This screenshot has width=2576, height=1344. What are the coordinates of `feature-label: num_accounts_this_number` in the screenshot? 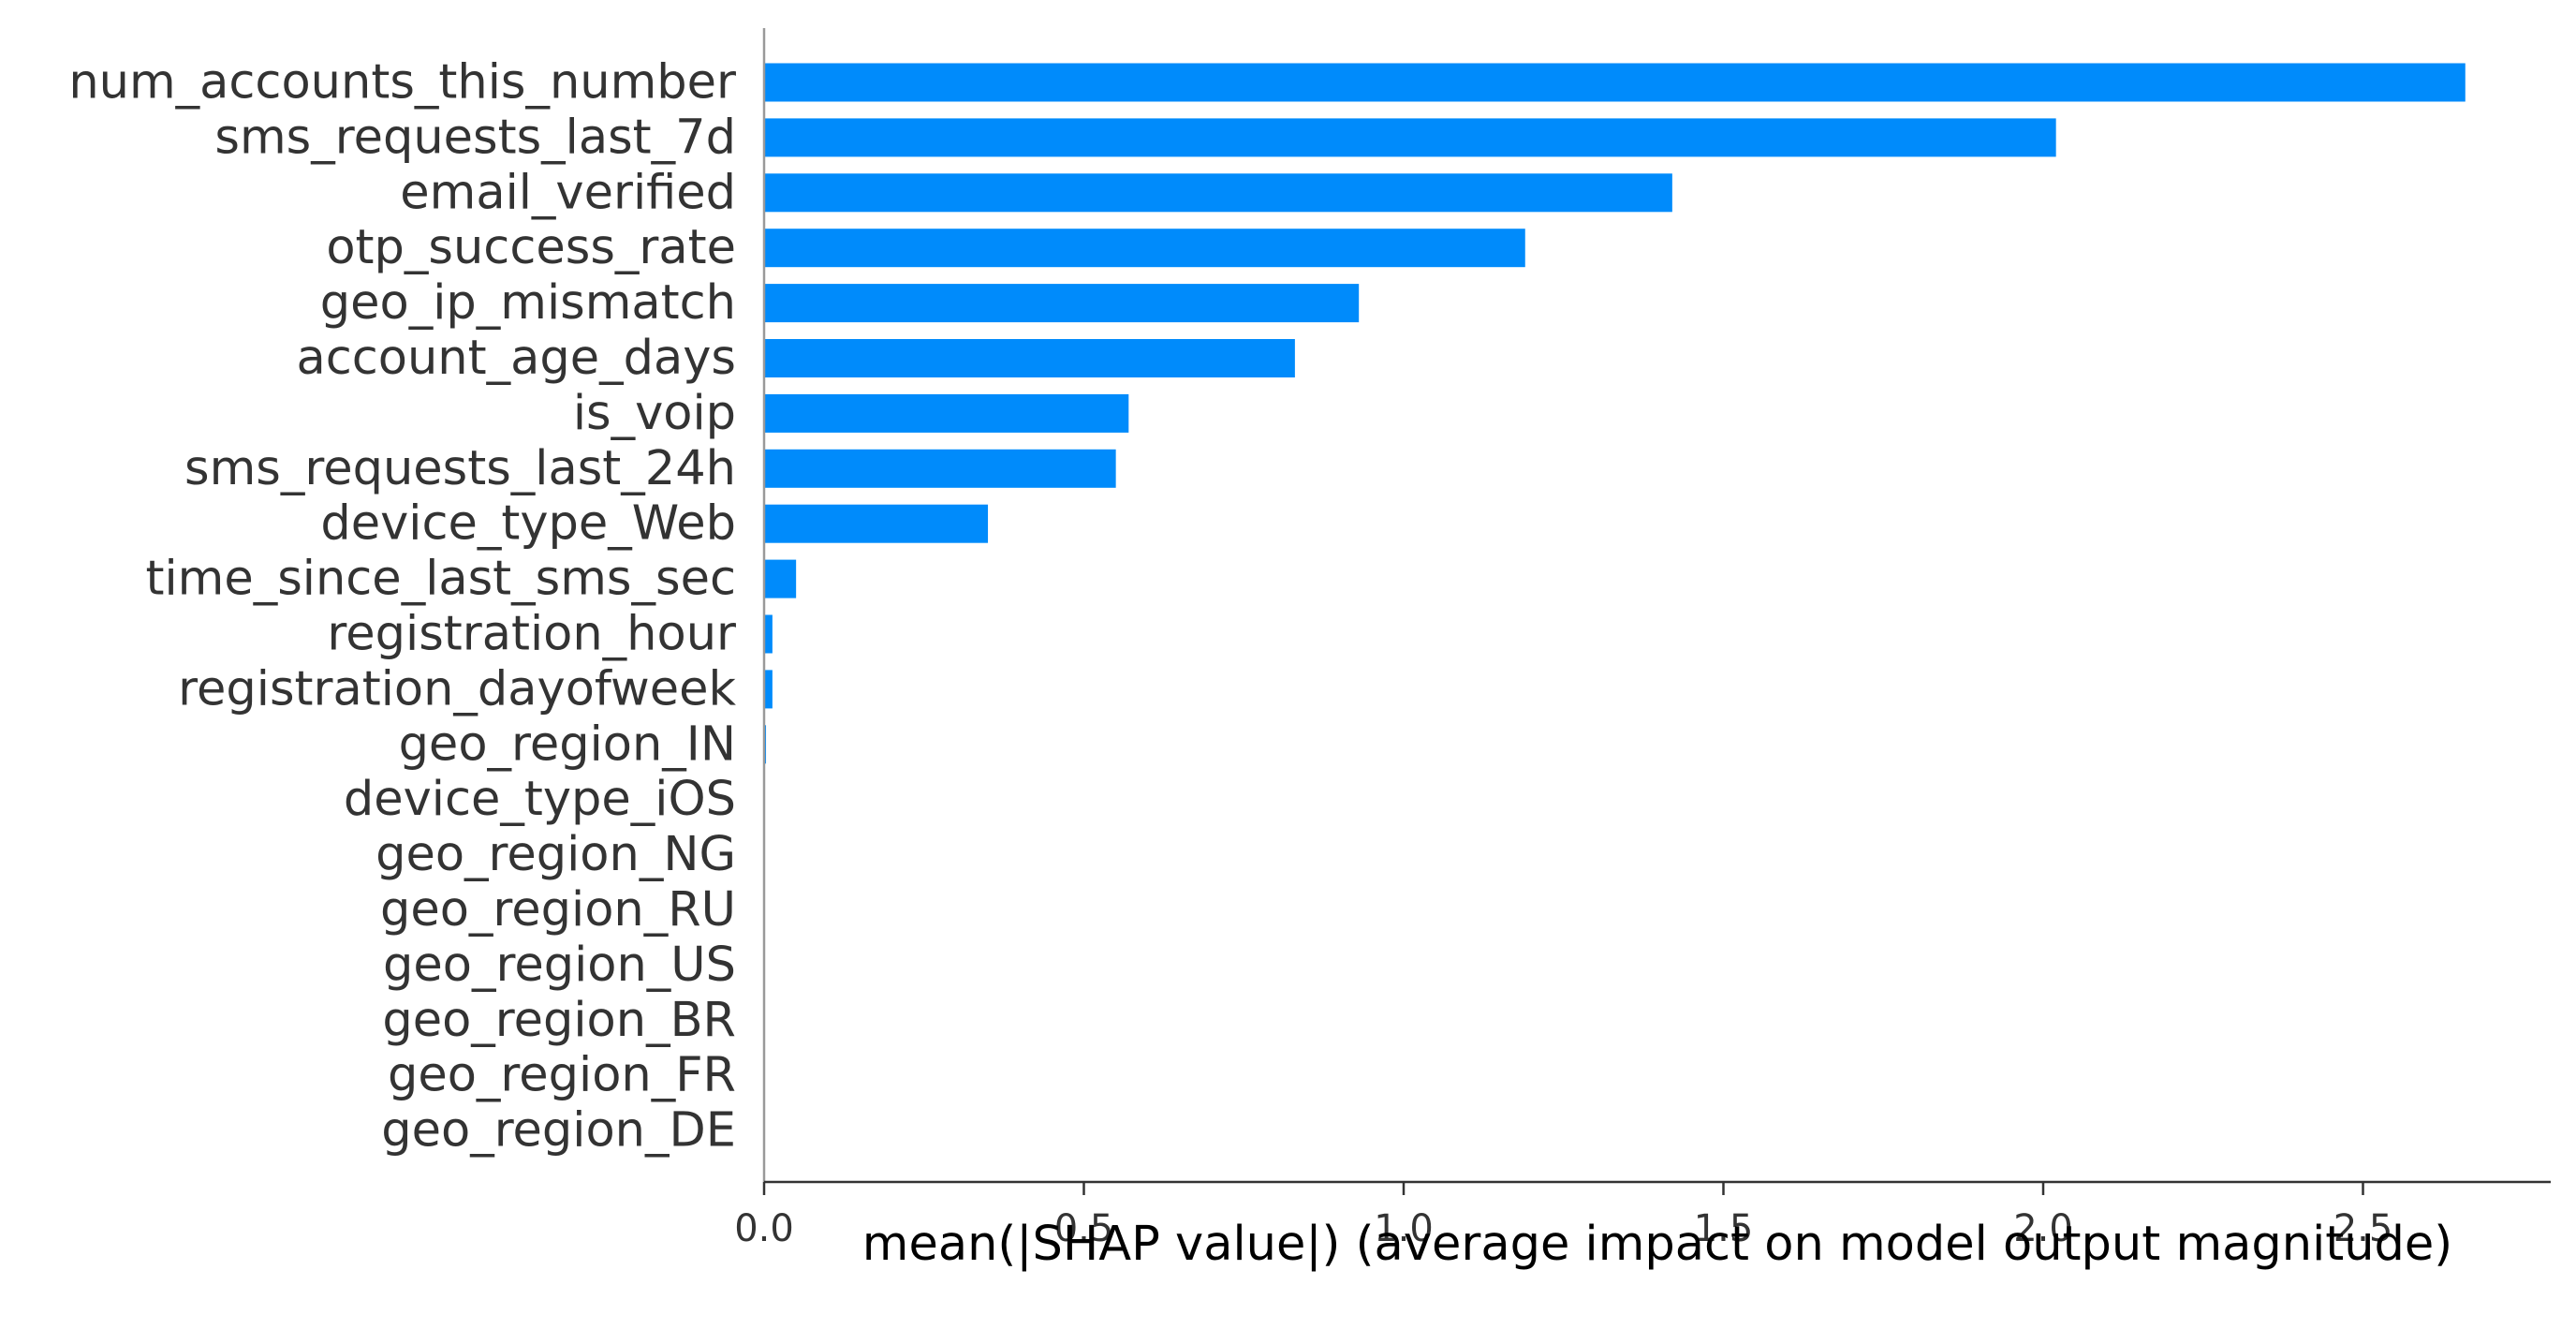 It's located at (402, 83).